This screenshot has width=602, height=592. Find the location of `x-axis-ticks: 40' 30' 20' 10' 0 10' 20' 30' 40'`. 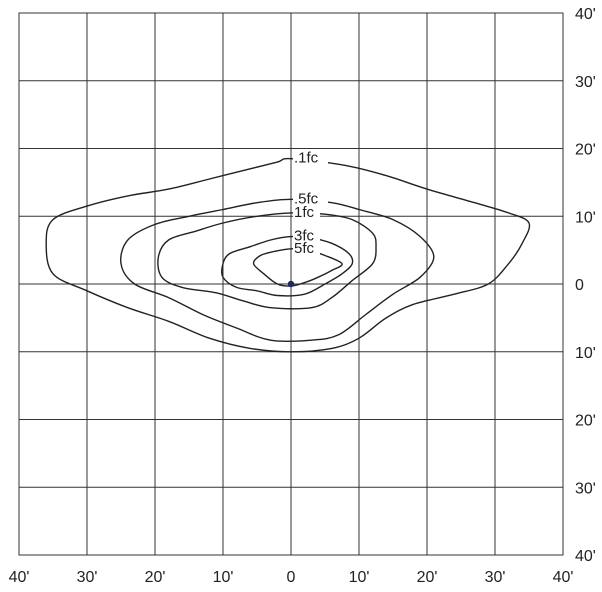

x-axis-ticks: 40' 30' 20' 10' 0 10' 20' 30' 40' is located at coordinates (291, 577).